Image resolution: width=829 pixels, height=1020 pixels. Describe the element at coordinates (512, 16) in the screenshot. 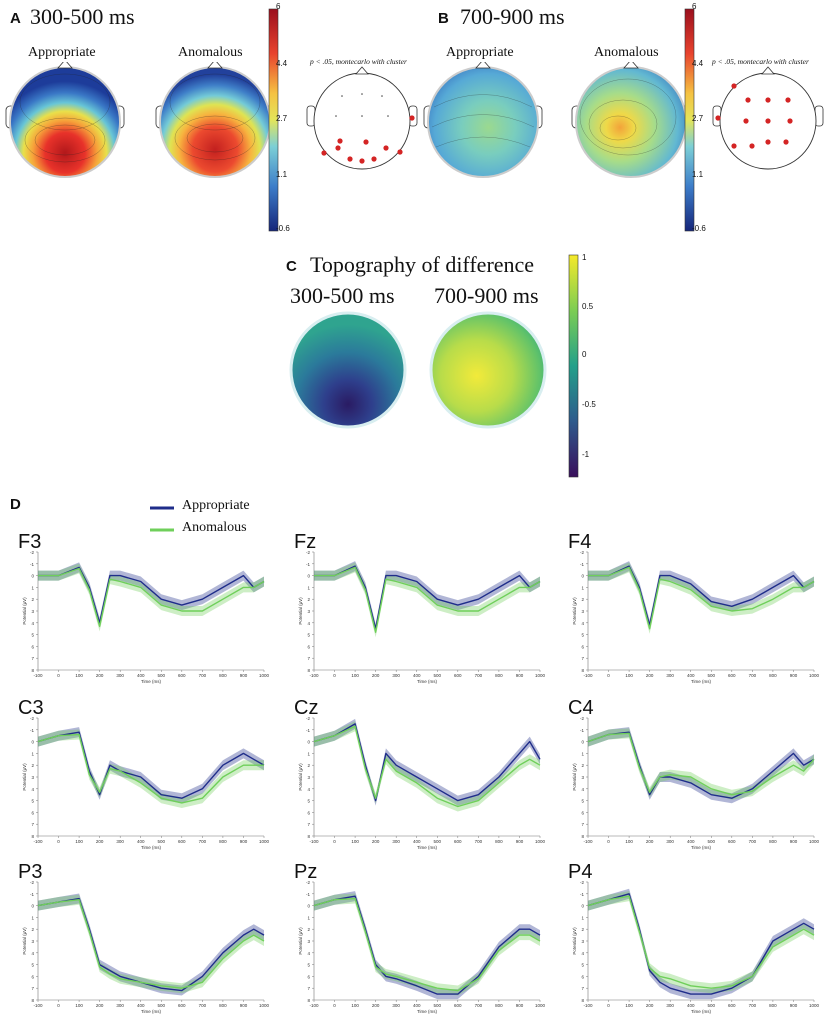

I see `panel-b-title: 700-900 ms` at that location.